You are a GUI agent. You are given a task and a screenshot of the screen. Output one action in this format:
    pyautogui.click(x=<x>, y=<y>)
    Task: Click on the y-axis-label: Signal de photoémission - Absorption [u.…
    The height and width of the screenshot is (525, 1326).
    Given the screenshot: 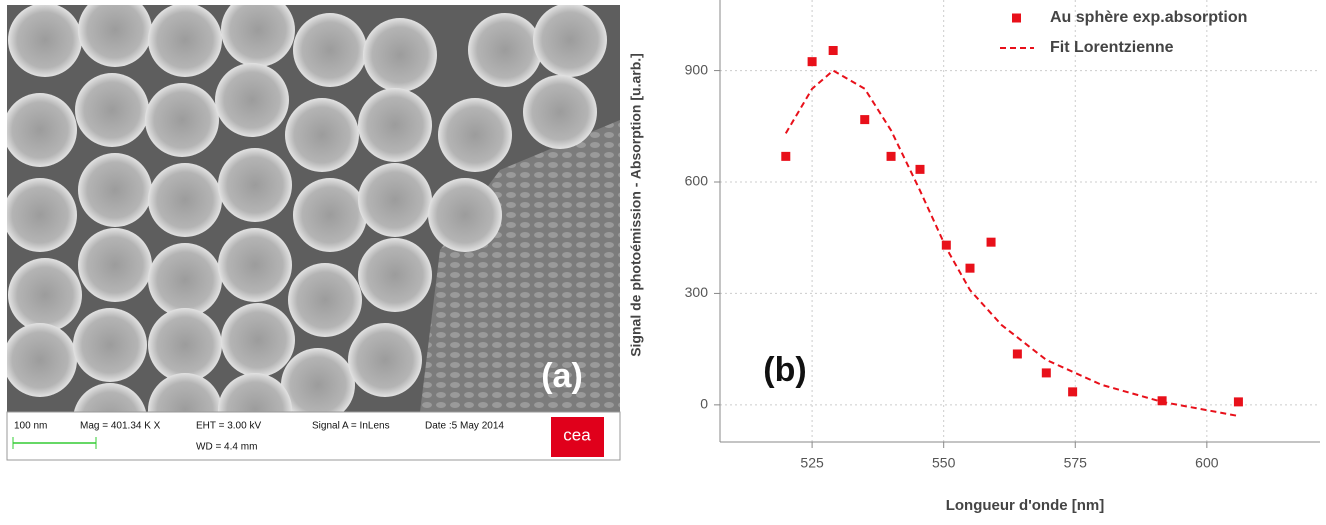 What is the action you would take?
    pyautogui.click(x=636, y=205)
    